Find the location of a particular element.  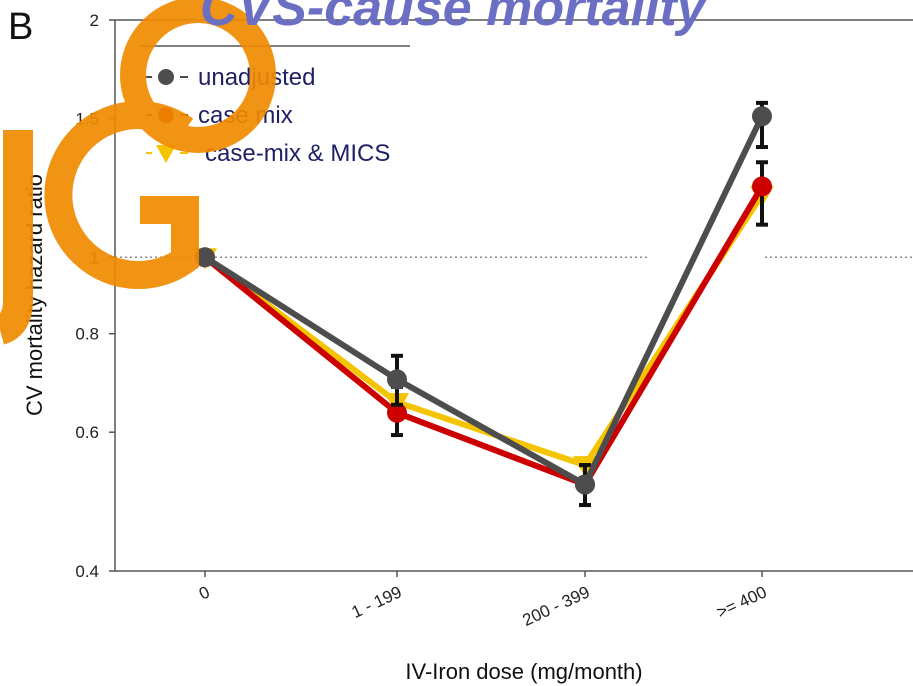

y-tick-label: 0.8 is located at coordinates (87, 334).